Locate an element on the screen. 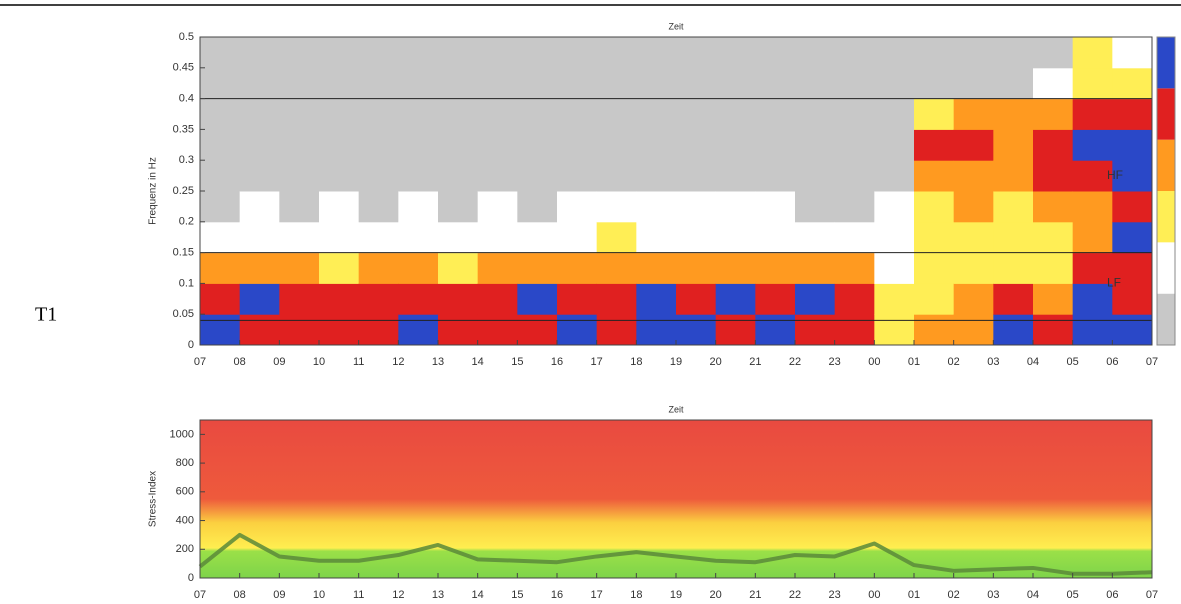 This screenshot has height=604, width=1181. stress-line is located at coordinates (675, 554).